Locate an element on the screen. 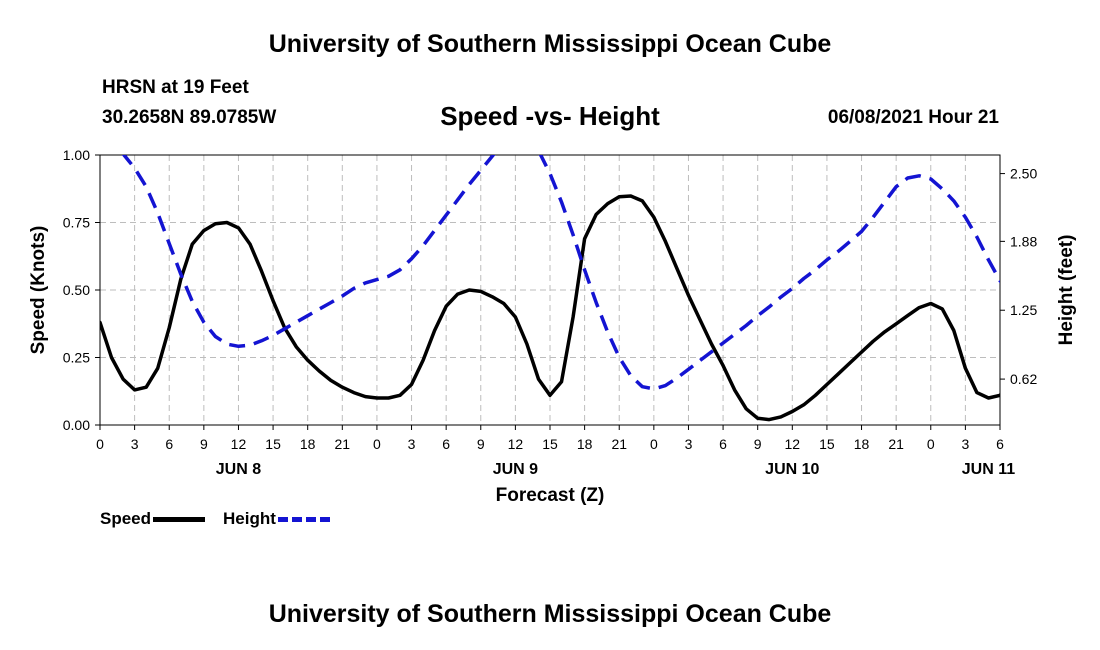 This screenshot has width=1100, height=650. x-axis-title: Forecast (Z) is located at coordinates (550, 495).